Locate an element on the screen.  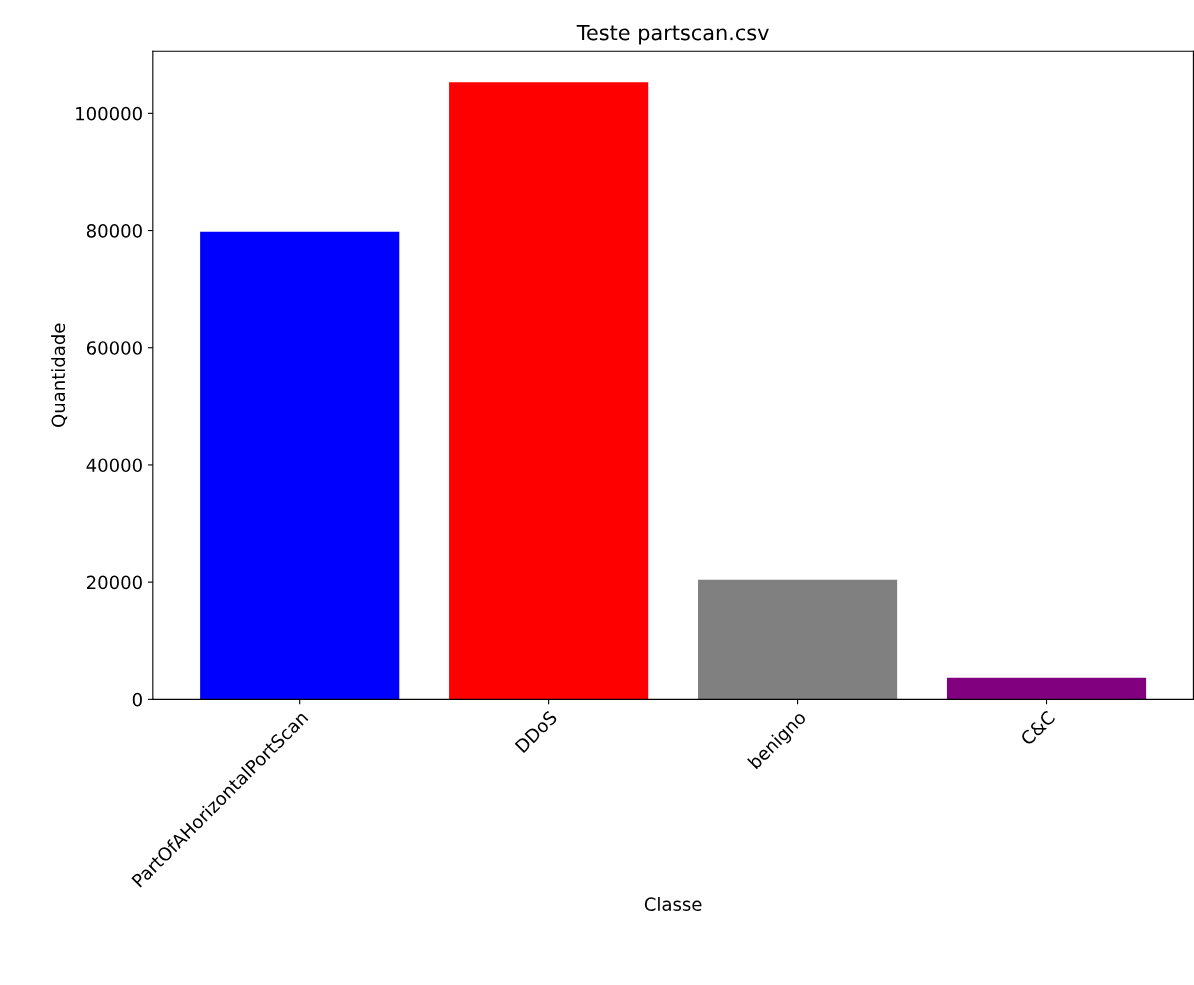
y-tick-label: 40000 is located at coordinates (114, 465).